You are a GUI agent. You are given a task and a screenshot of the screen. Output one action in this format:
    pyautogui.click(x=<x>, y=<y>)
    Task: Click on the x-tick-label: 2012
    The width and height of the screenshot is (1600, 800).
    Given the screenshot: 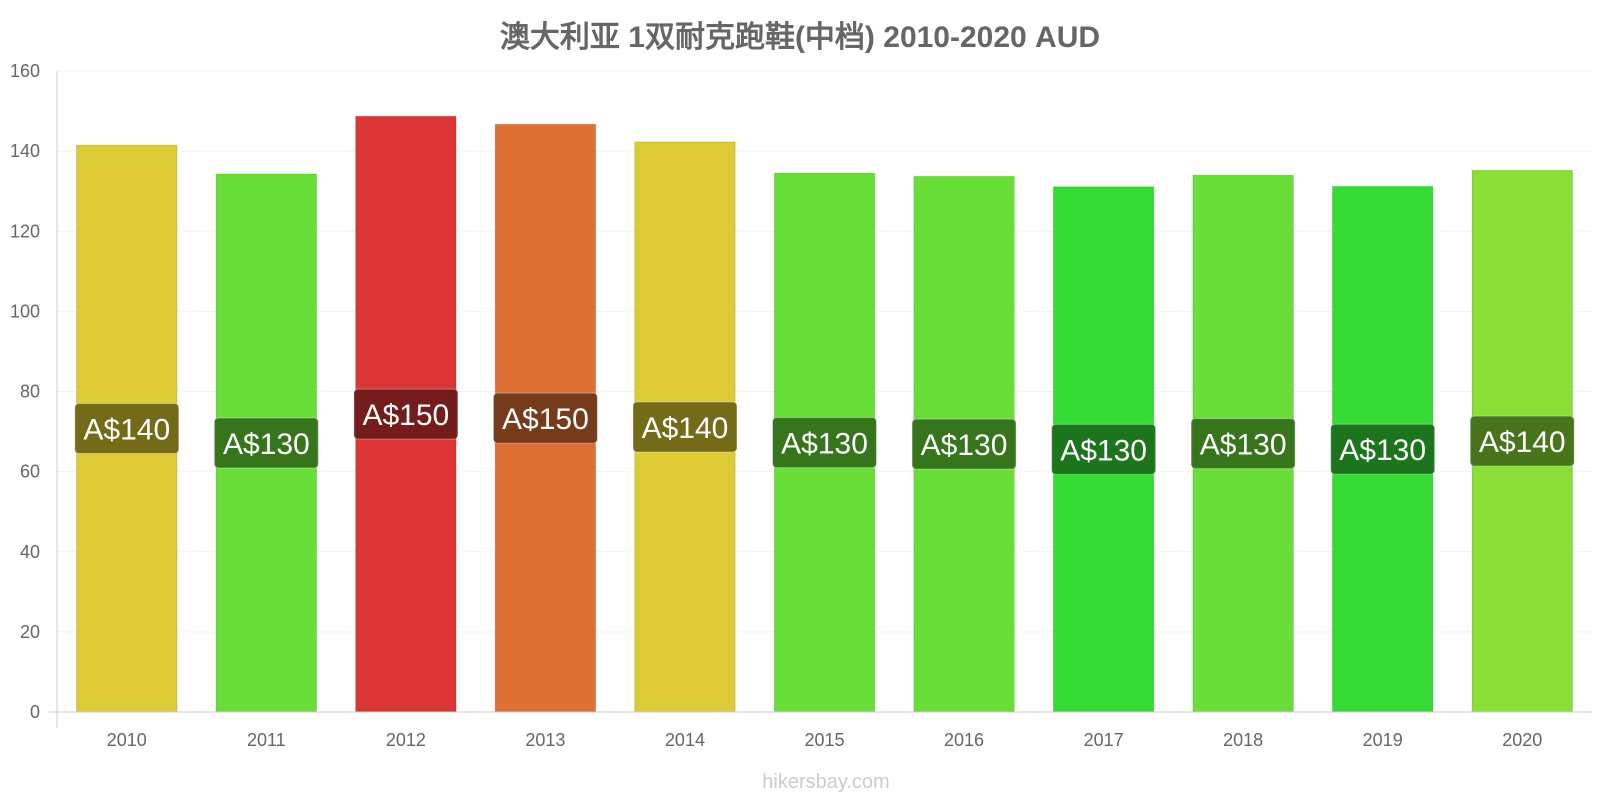 What is the action you would take?
    pyautogui.click(x=406, y=740)
    